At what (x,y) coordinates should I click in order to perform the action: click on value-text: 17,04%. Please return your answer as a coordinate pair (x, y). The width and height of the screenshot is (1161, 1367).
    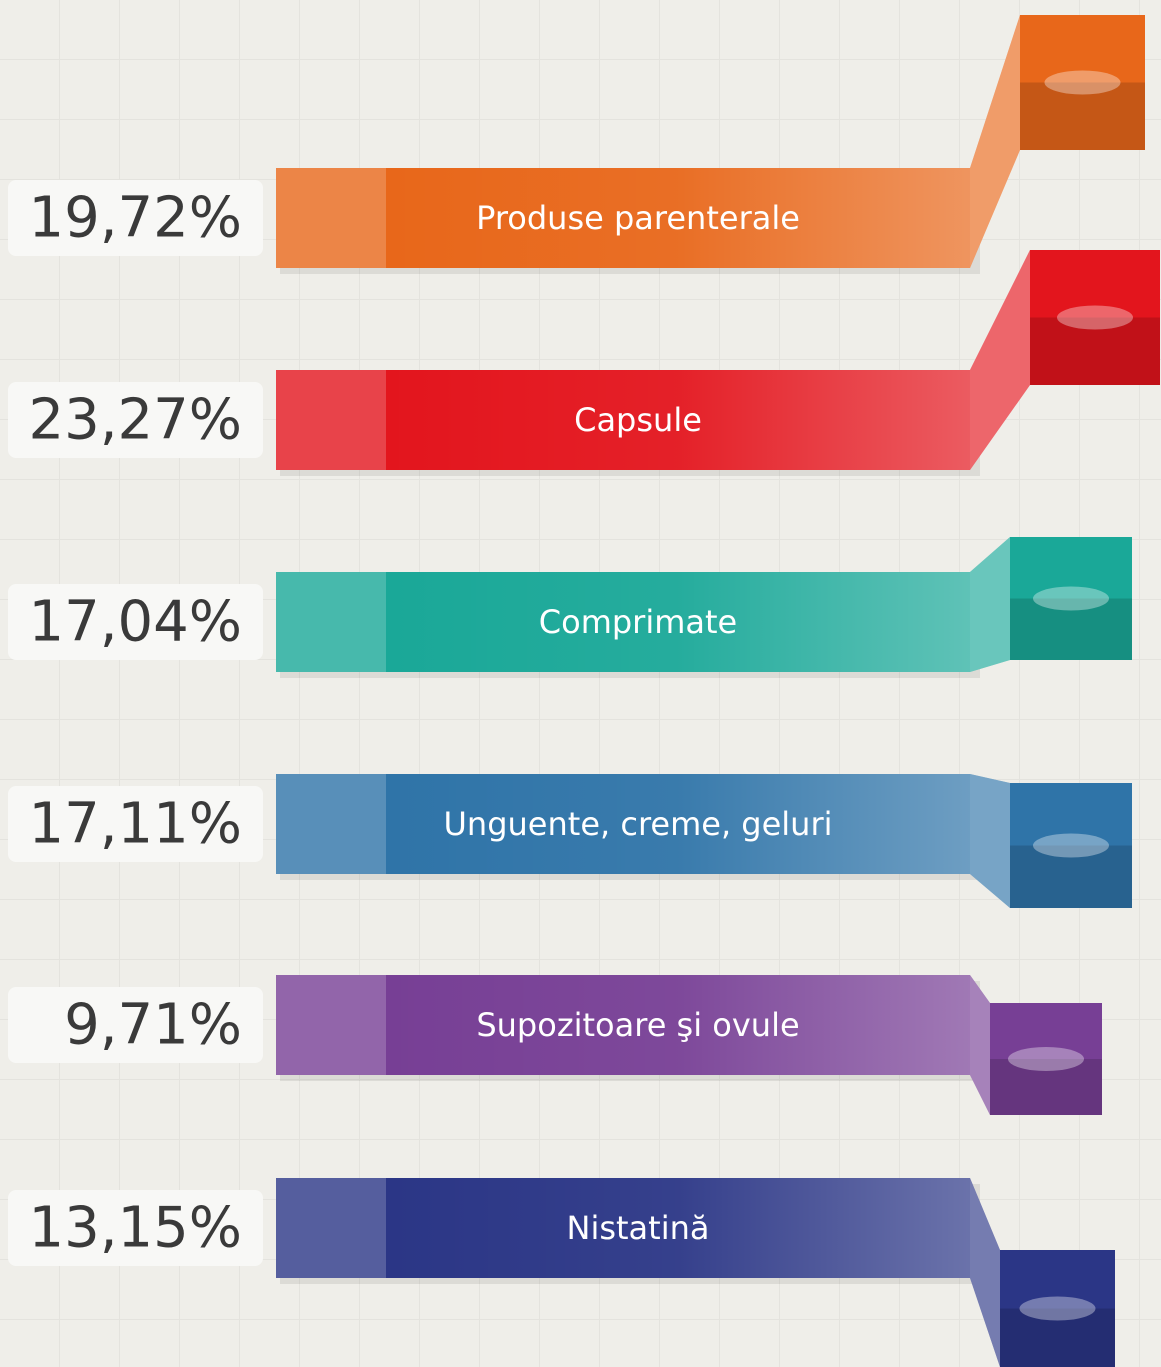
    Looking at the image, I should click on (135, 622).